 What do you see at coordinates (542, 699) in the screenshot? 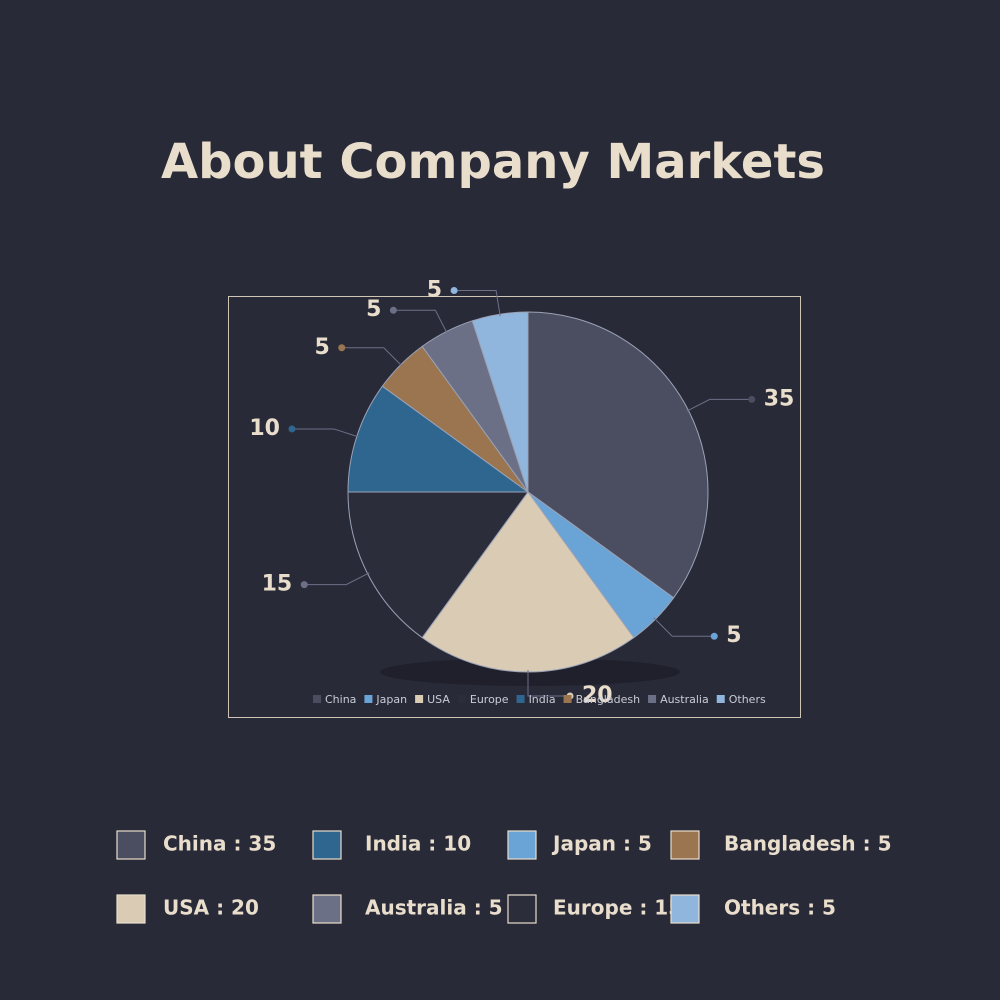
I see `legend-label: India` at bounding box center [542, 699].